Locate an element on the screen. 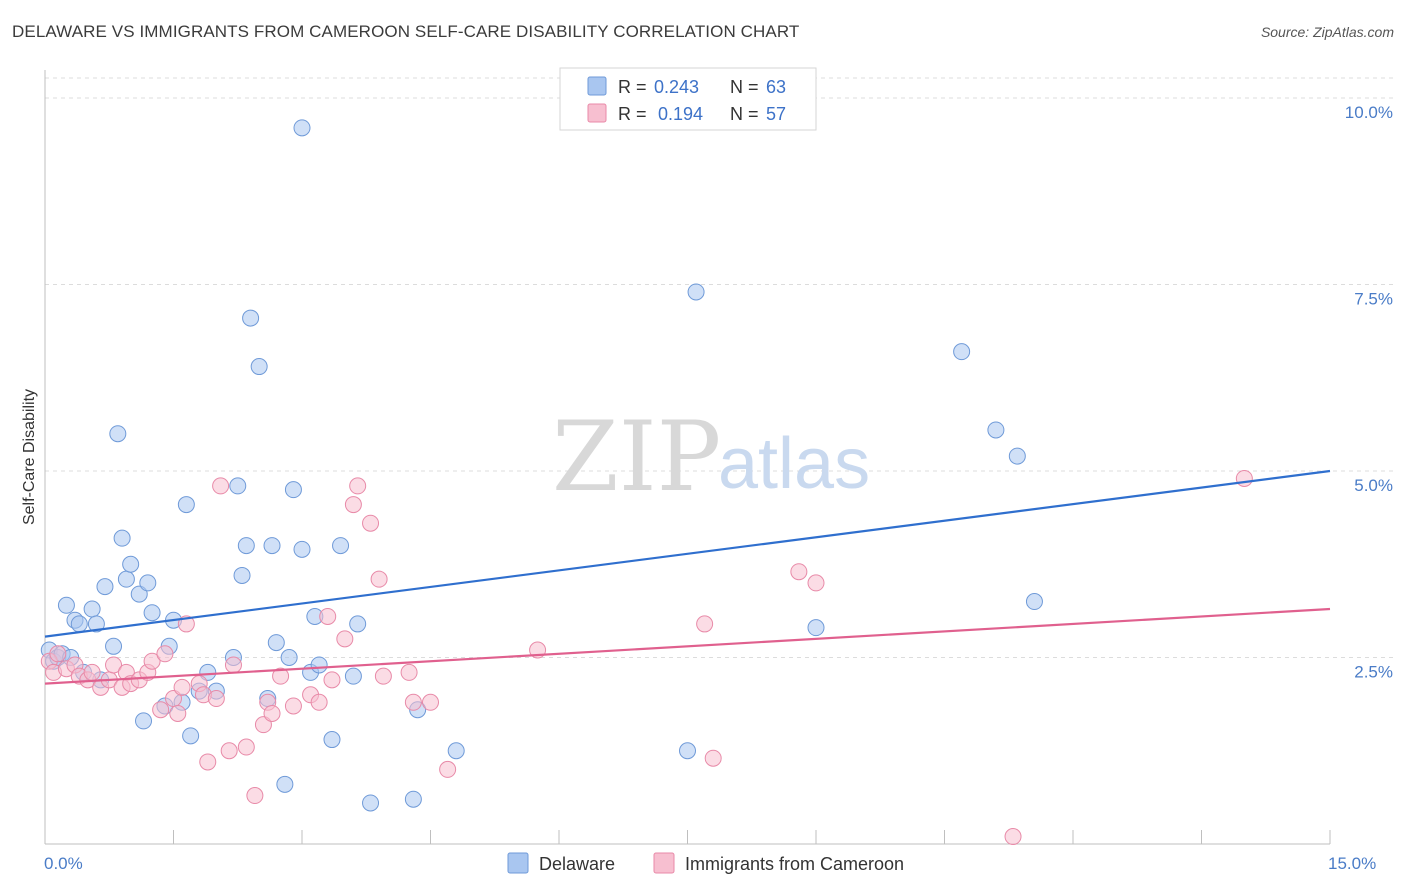 This screenshot has width=1406, height=892. legend-swatch-delaware is located at coordinates (597, 86).